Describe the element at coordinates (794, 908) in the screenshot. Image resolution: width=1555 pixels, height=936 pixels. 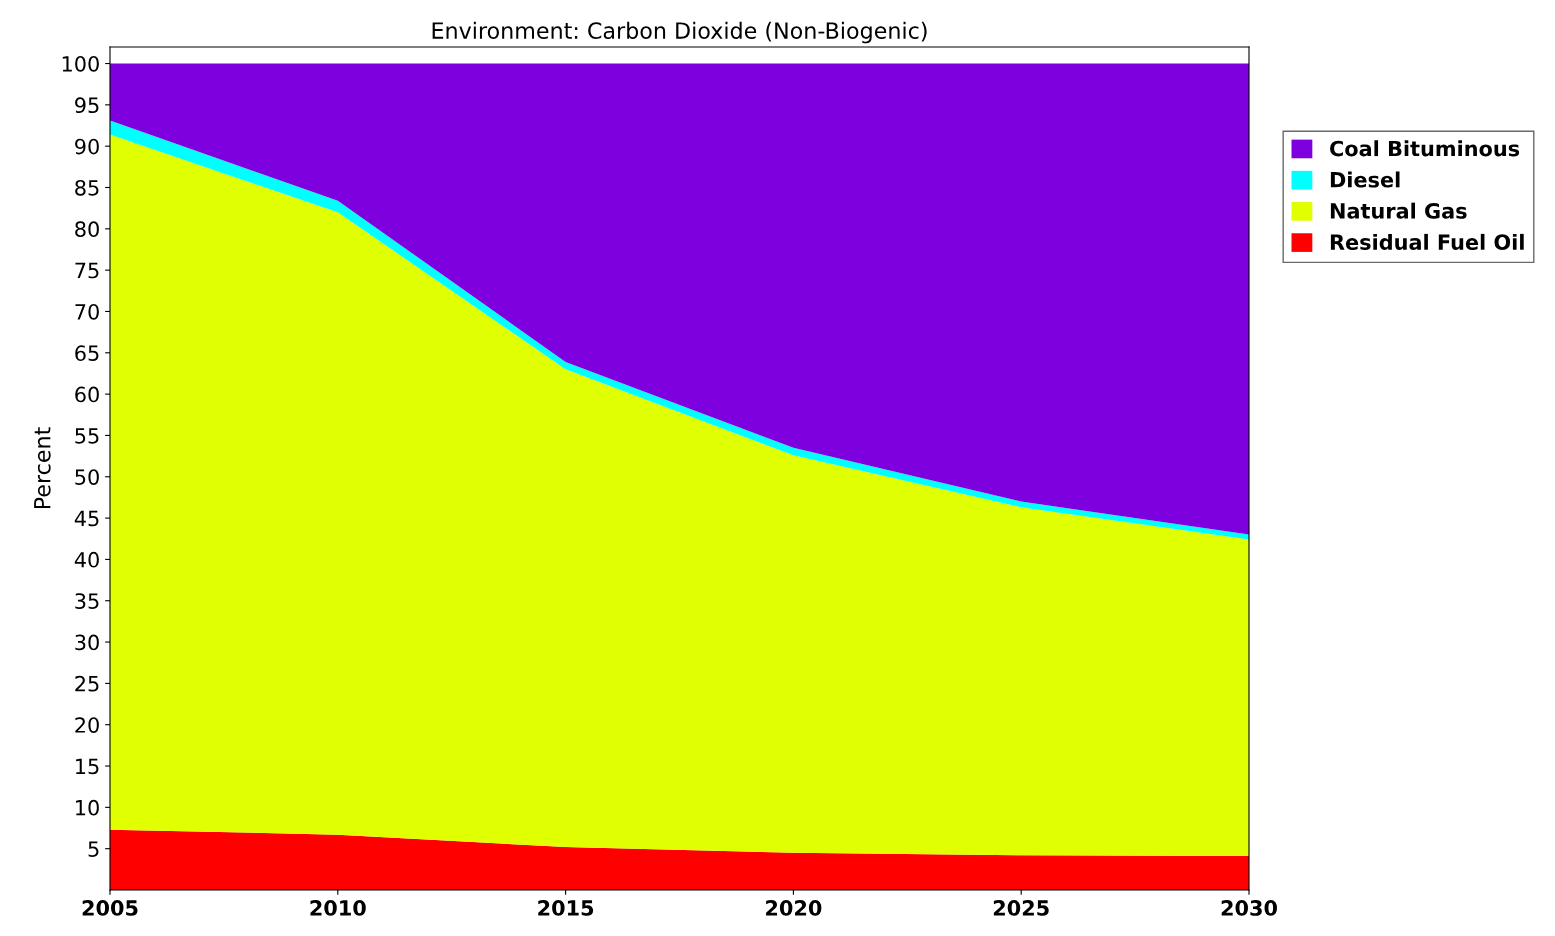
I see `x-tick-label: 2020` at that location.